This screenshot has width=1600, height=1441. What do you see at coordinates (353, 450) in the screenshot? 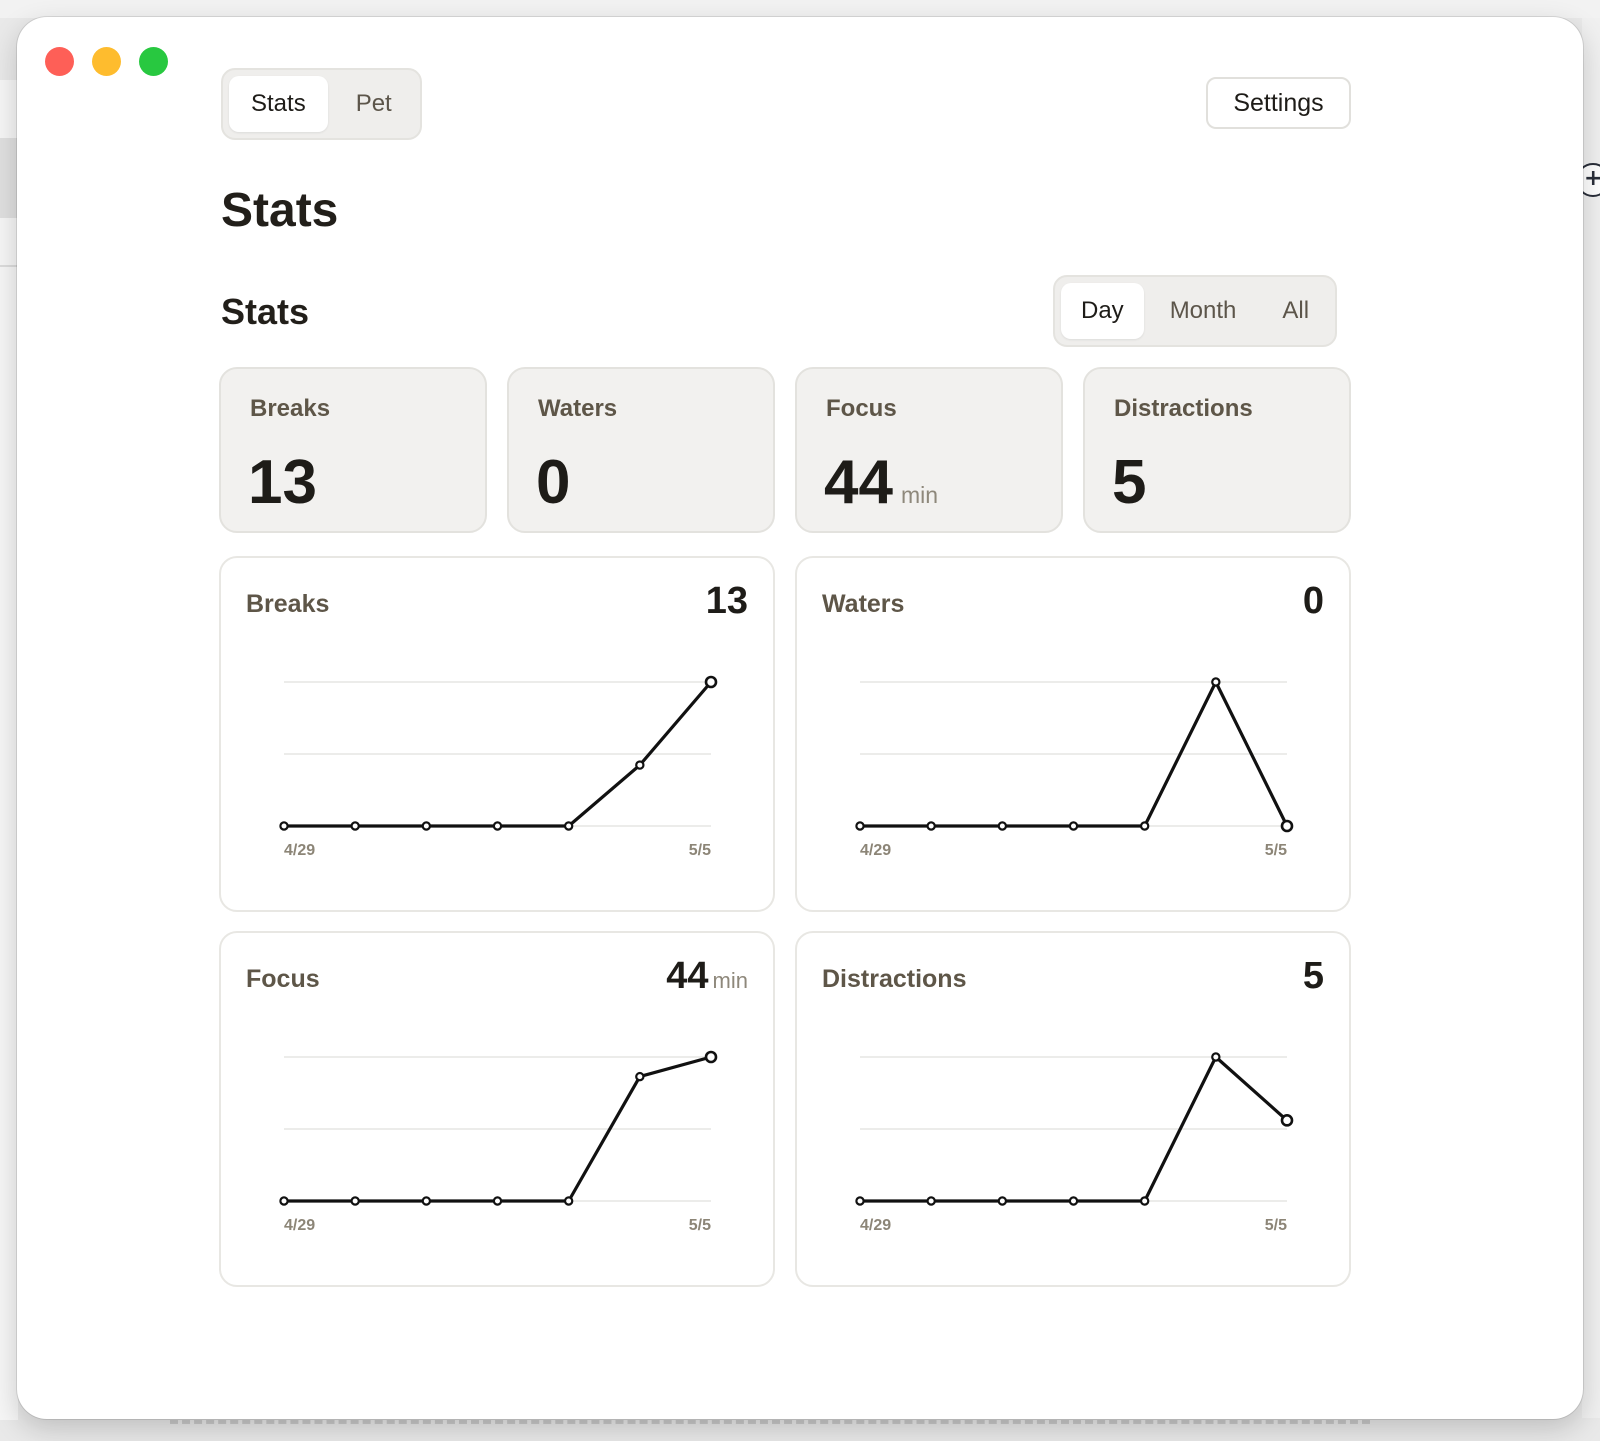
I see `summary-card-breaks: Breaks 13` at bounding box center [353, 450].